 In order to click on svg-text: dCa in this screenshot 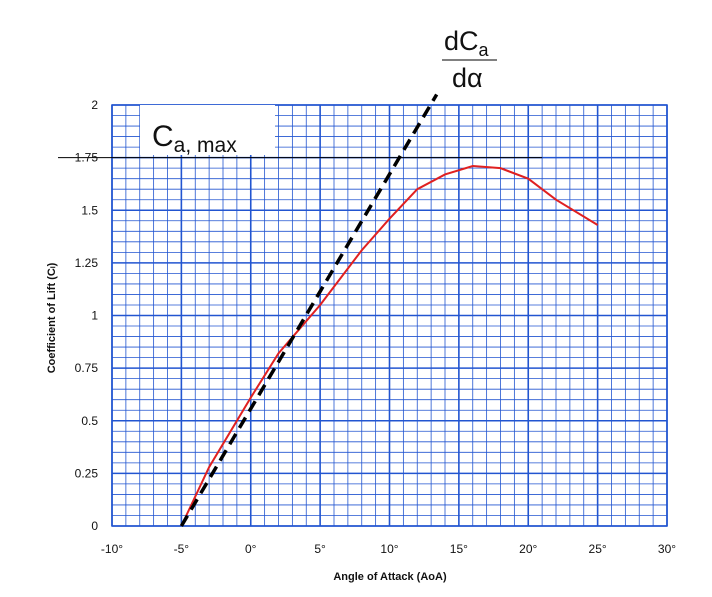, I will do `click(467, 43)`.